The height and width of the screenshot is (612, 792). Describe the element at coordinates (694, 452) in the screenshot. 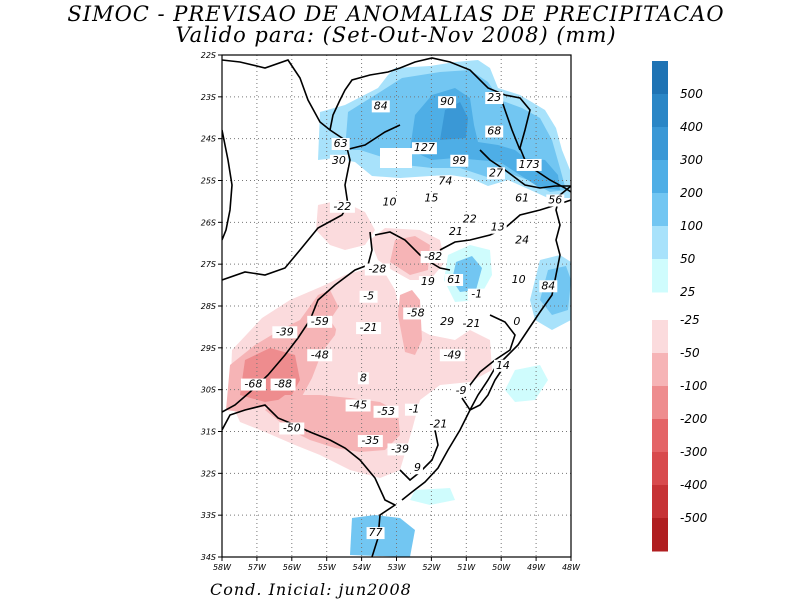

I see `colorbar-label: -300` at that location.